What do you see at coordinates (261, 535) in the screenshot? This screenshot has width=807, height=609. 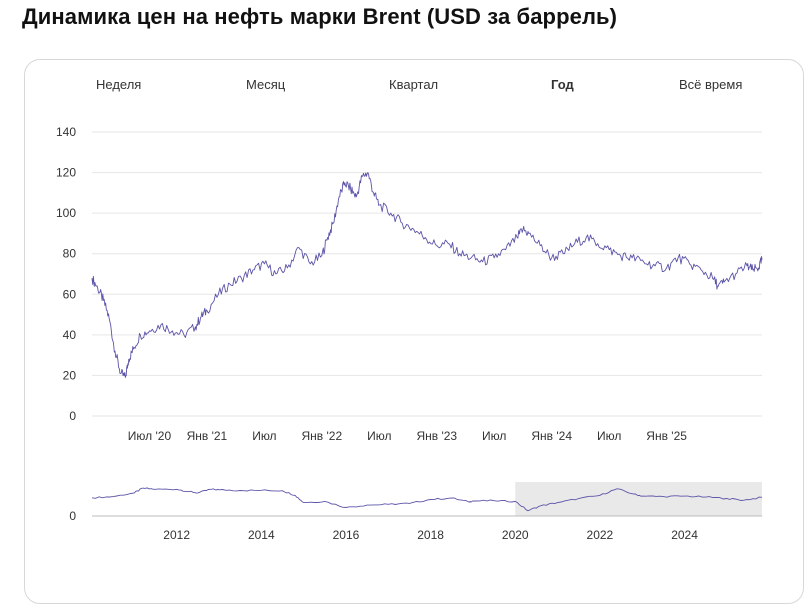 I see `navigator-x-tick-label: 2014` at bounding box center [261, 535].